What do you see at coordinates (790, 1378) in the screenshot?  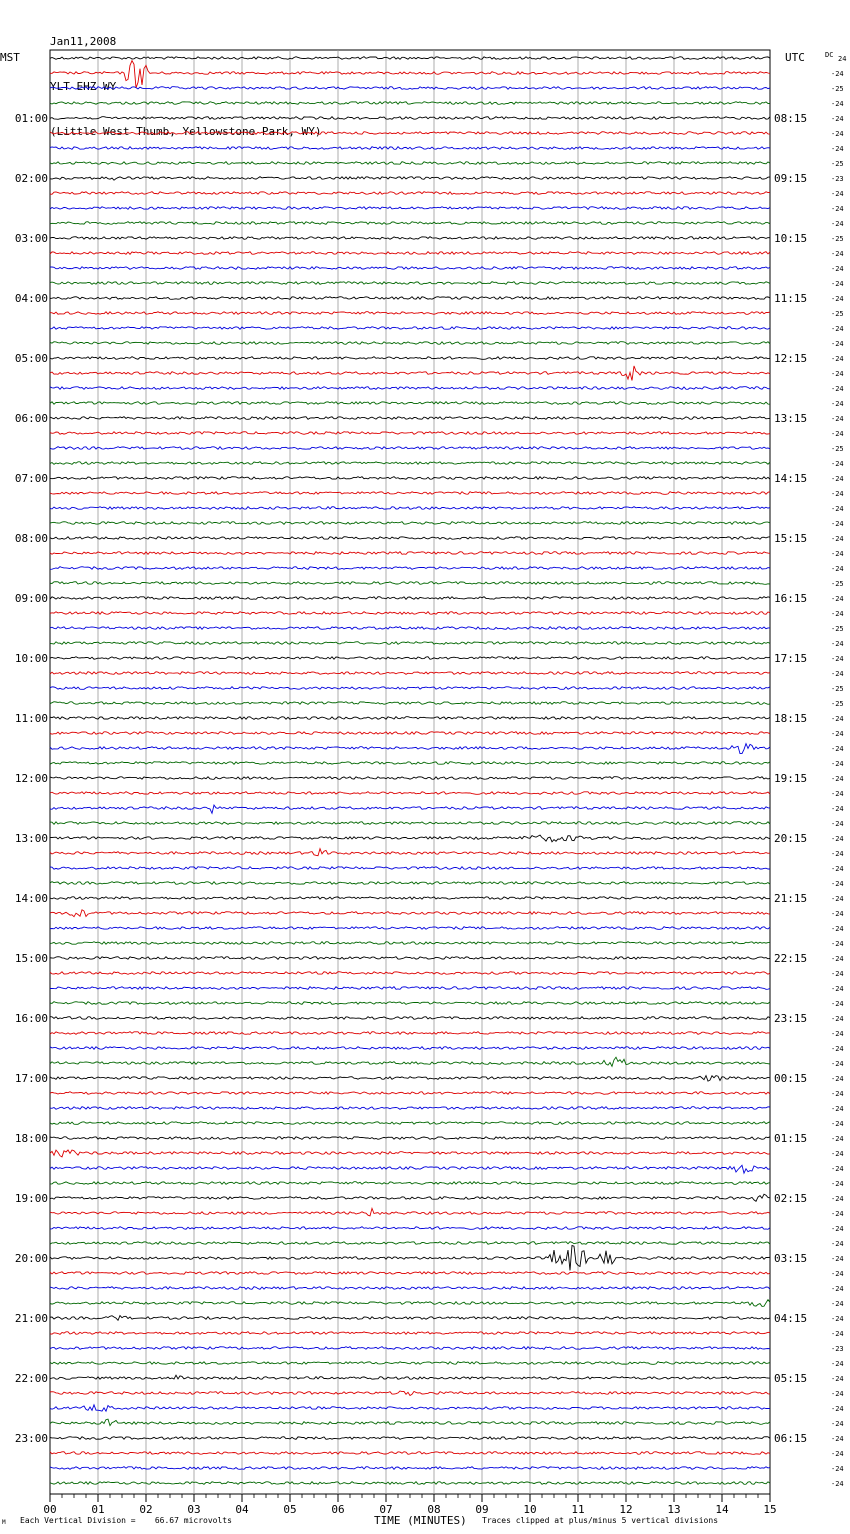 I see `utc-hour-label: 05:15` at bounding box center [790, 1378].